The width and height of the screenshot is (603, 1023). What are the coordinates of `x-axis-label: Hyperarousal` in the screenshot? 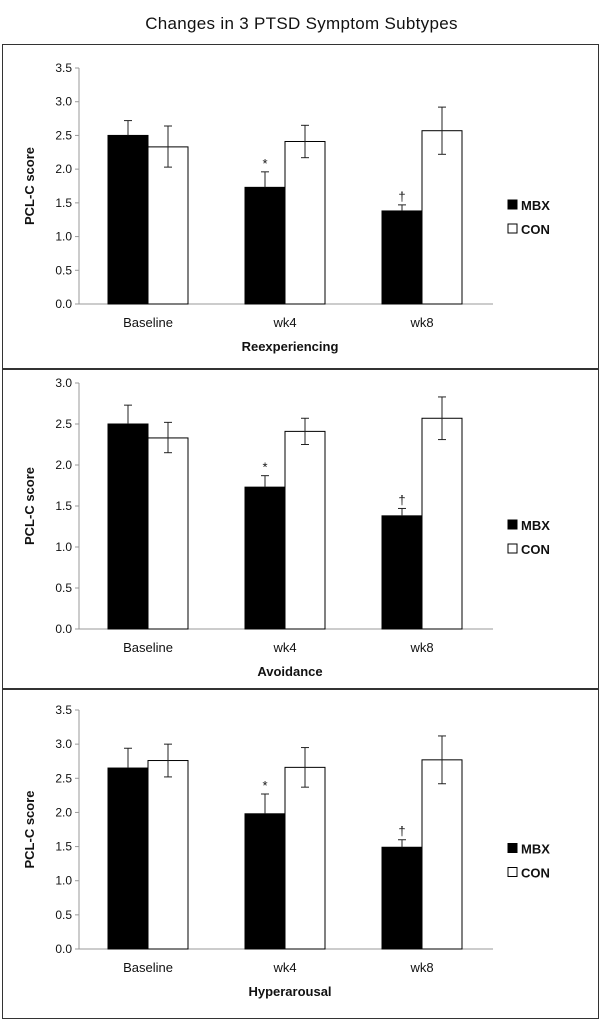 It's located at (289, 991).